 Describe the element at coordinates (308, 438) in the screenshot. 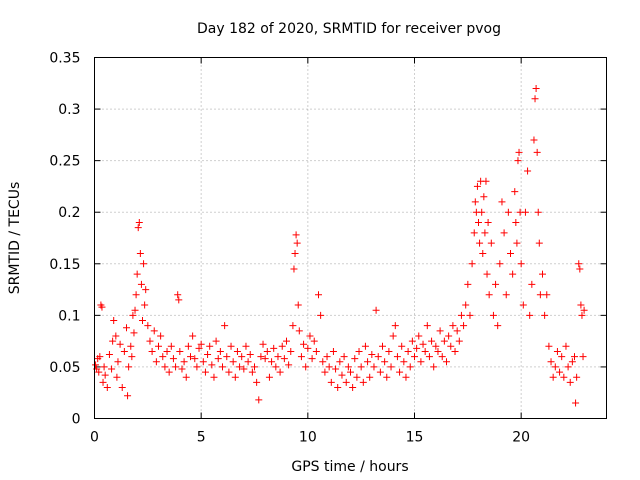

I see `x-tick-label: 10` at that location.